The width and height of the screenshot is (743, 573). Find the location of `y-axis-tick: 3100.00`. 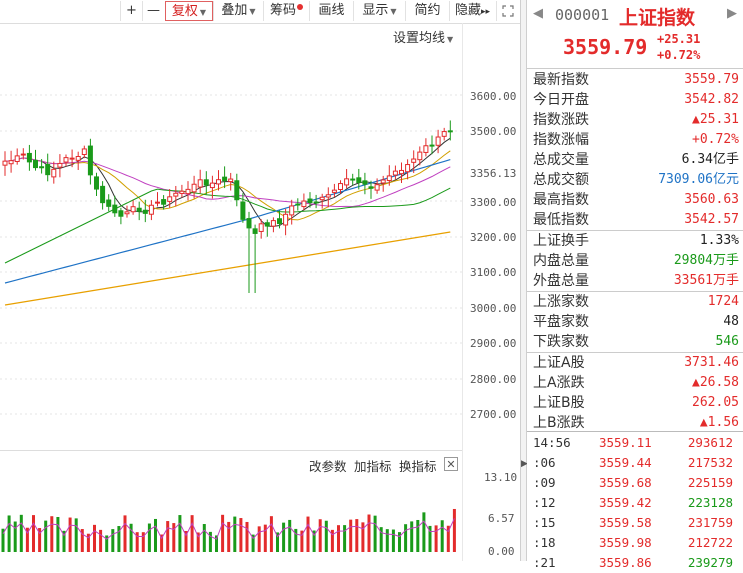

y-axis-tick: 3100.00 is located at coordinates (493, 272).